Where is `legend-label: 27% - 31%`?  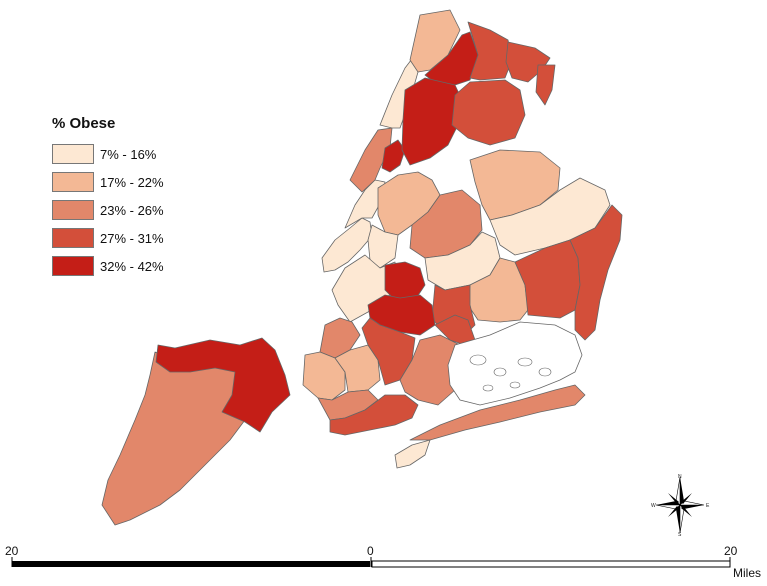 legend-label: 27% - 31% is located at coordinates (132, 238).